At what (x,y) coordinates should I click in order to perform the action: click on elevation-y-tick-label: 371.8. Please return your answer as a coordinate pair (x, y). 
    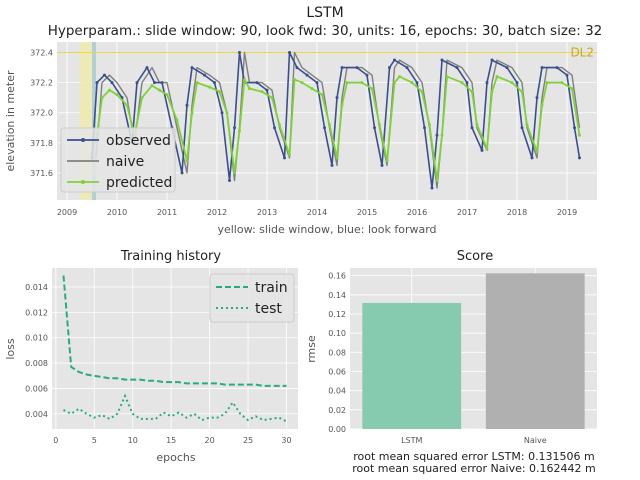
    Looking at the image, I should click on (41, 143).